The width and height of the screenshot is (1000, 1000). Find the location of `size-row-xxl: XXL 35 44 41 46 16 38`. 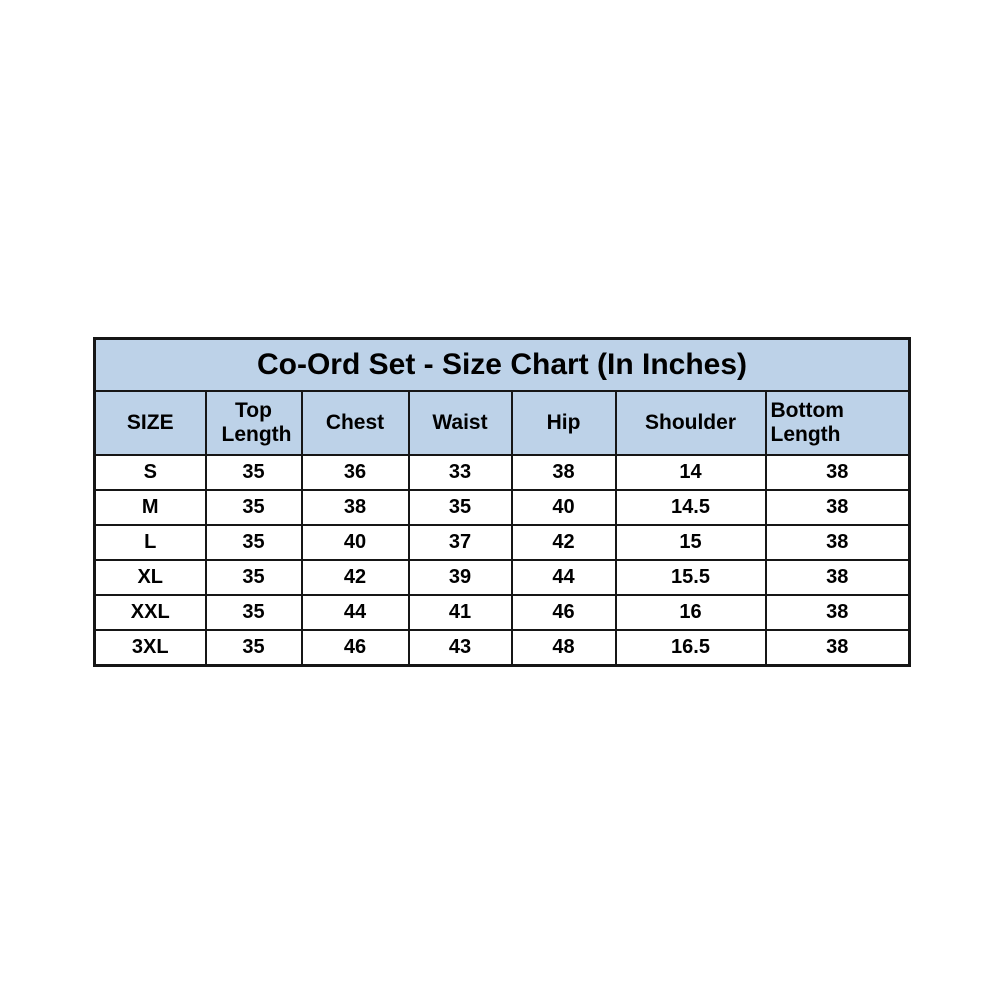

size-row-xxl: XXL 35 44 41 46 16 38 is located at coordinates (502, 612).